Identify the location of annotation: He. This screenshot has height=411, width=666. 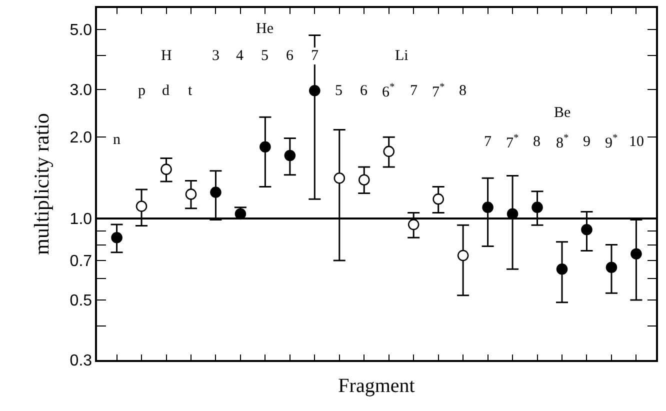
(265, 29).